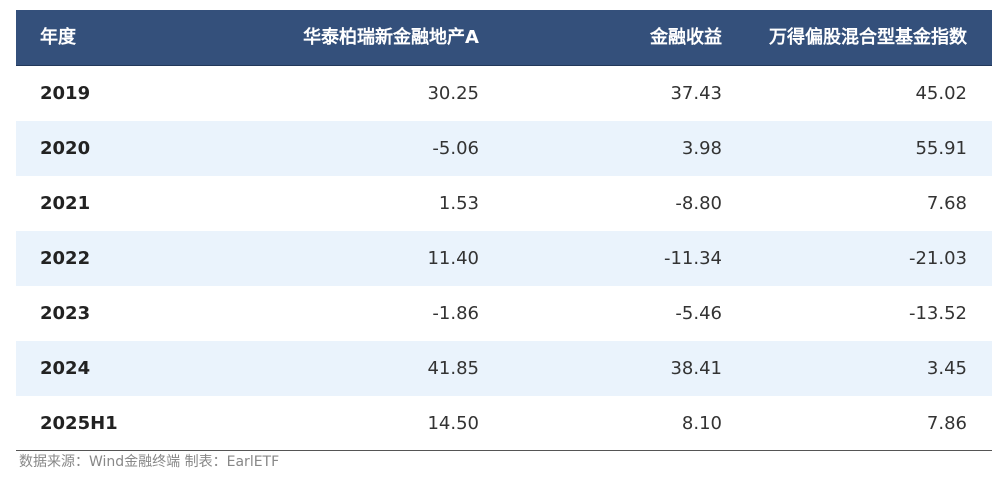 This screenshot has height=481, width=1008. Describe the element at coordinates (65, 93) in the screenshot. I see `year-cell: 2019` at that location.